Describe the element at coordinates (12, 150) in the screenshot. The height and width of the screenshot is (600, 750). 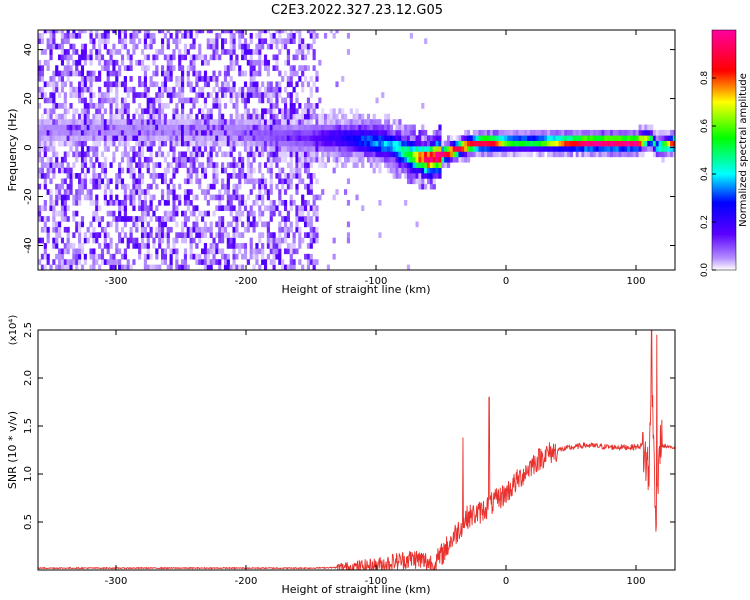
I see `spectrogram-y-label: Frequency (Hz)` at that location.